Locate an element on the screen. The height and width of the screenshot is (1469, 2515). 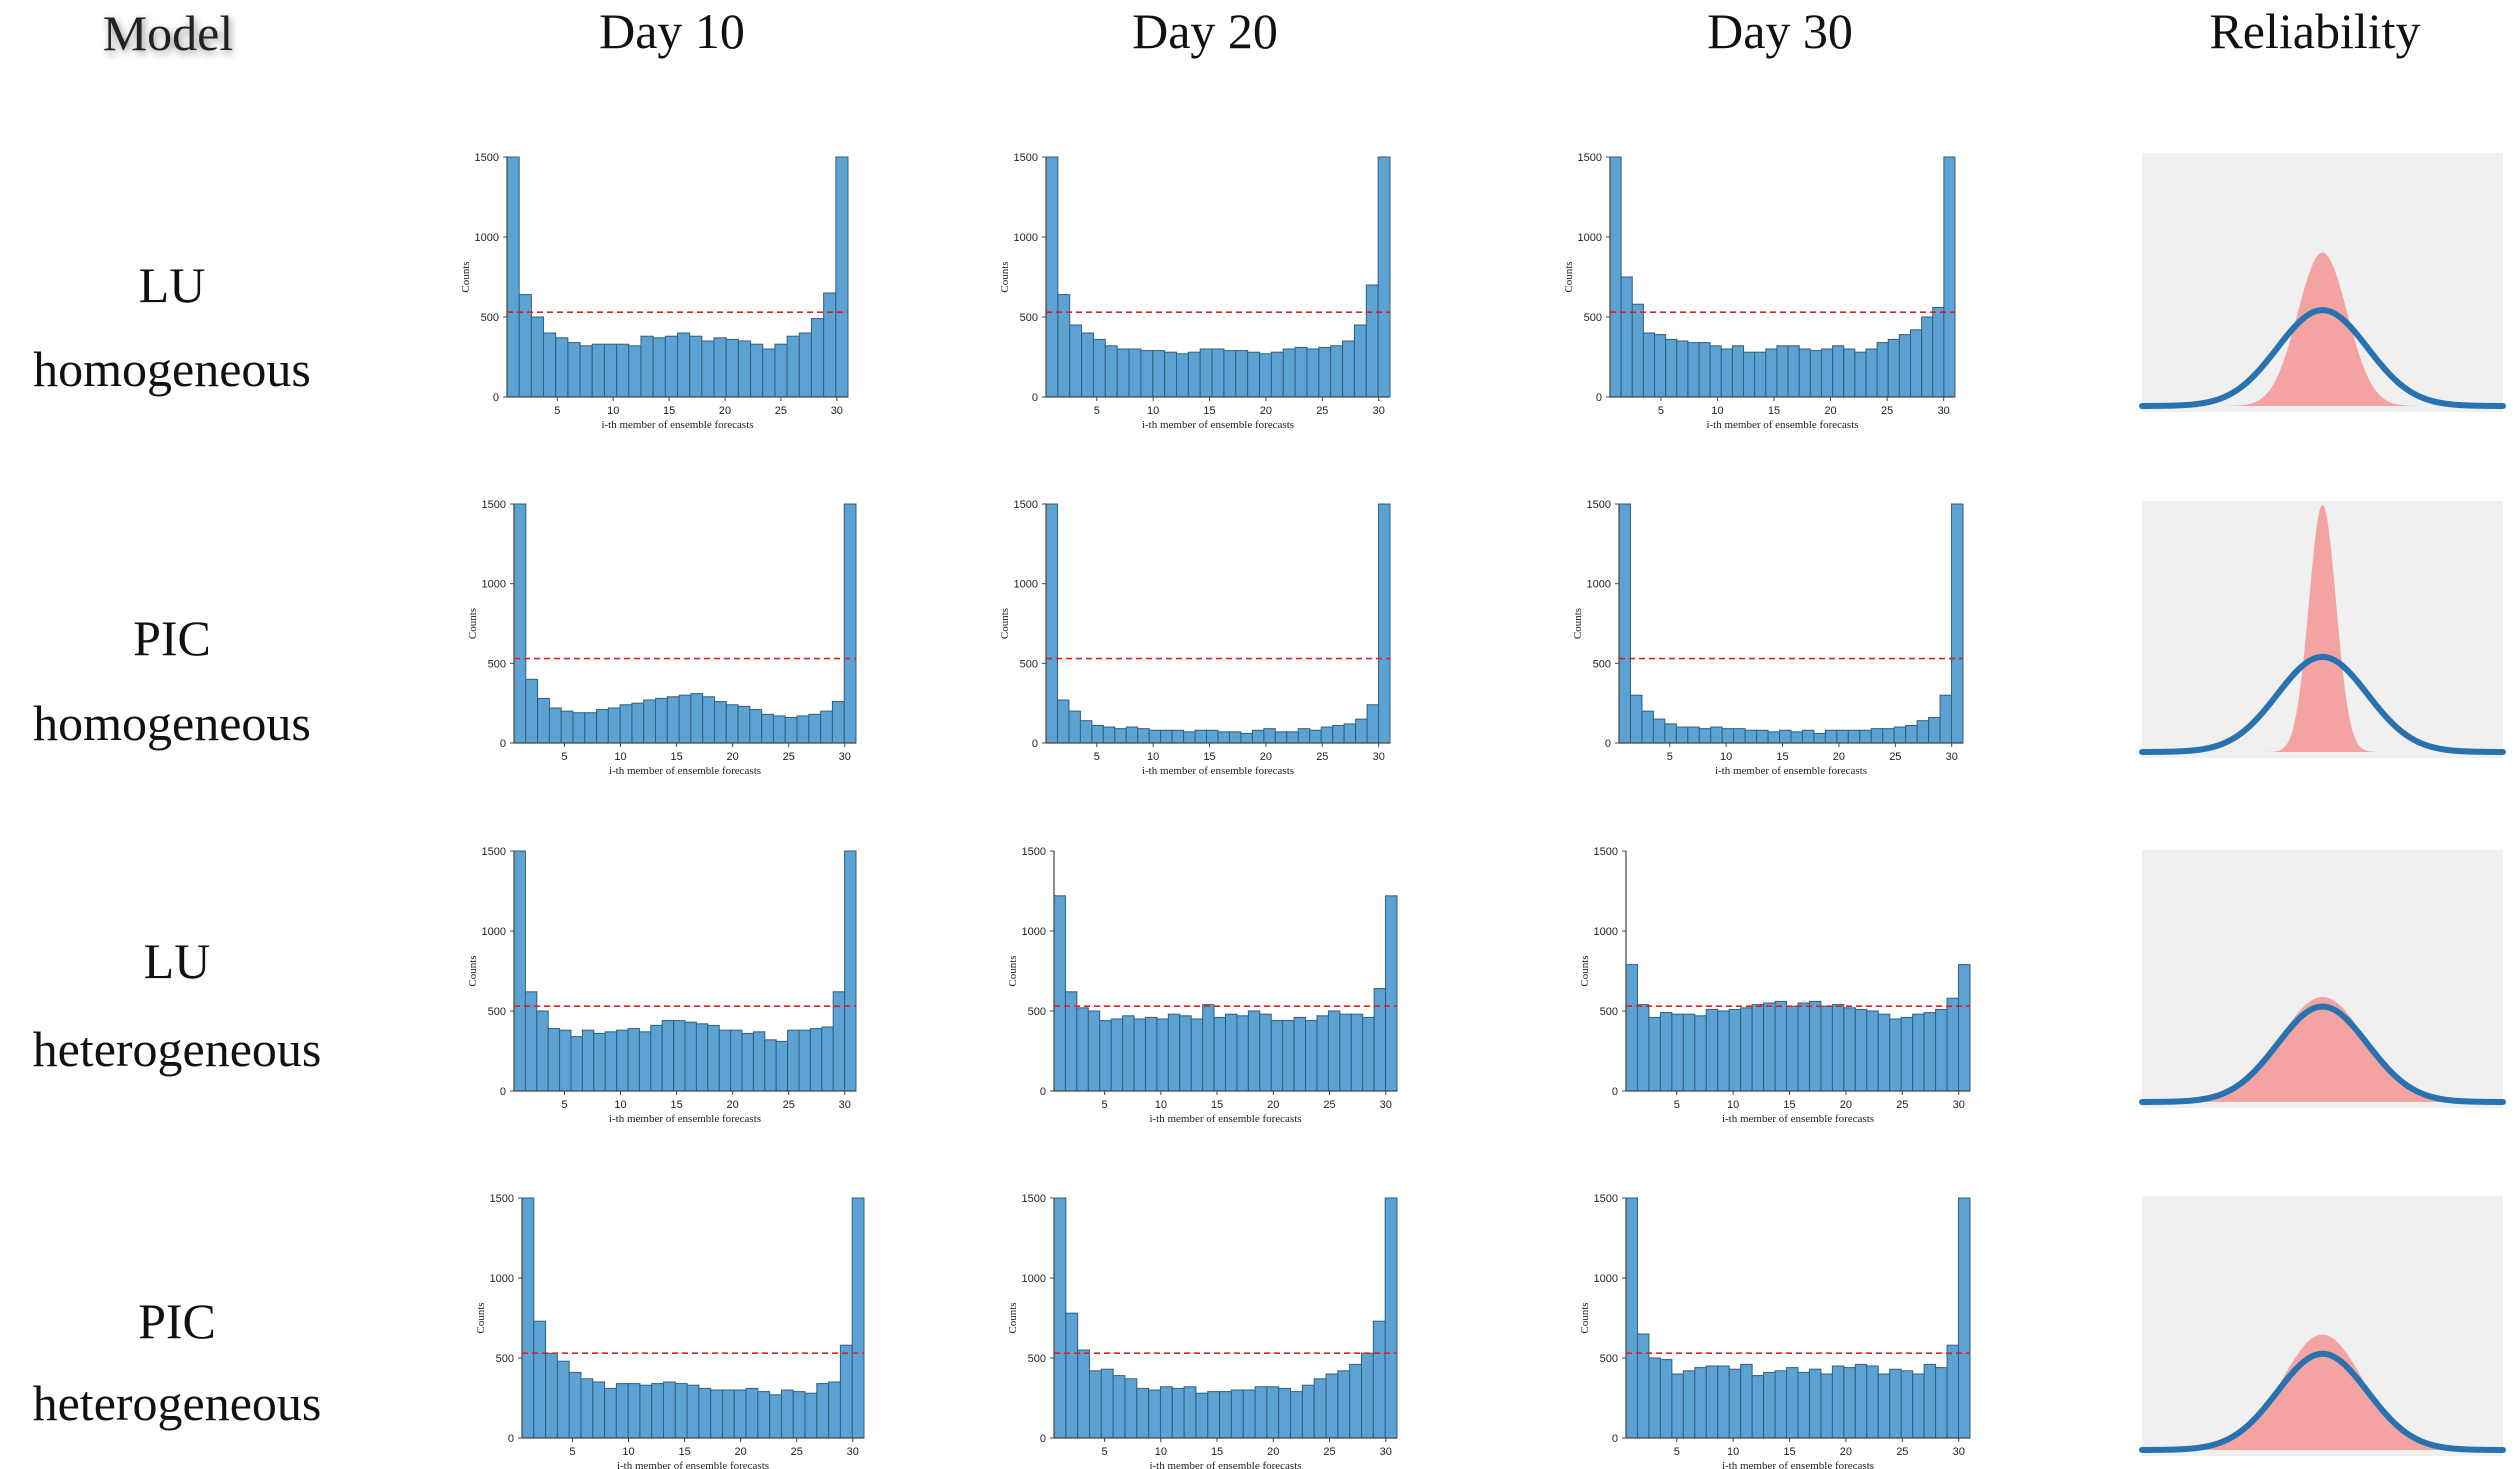
row-label-model: LU is located at coordinates (177, 961).